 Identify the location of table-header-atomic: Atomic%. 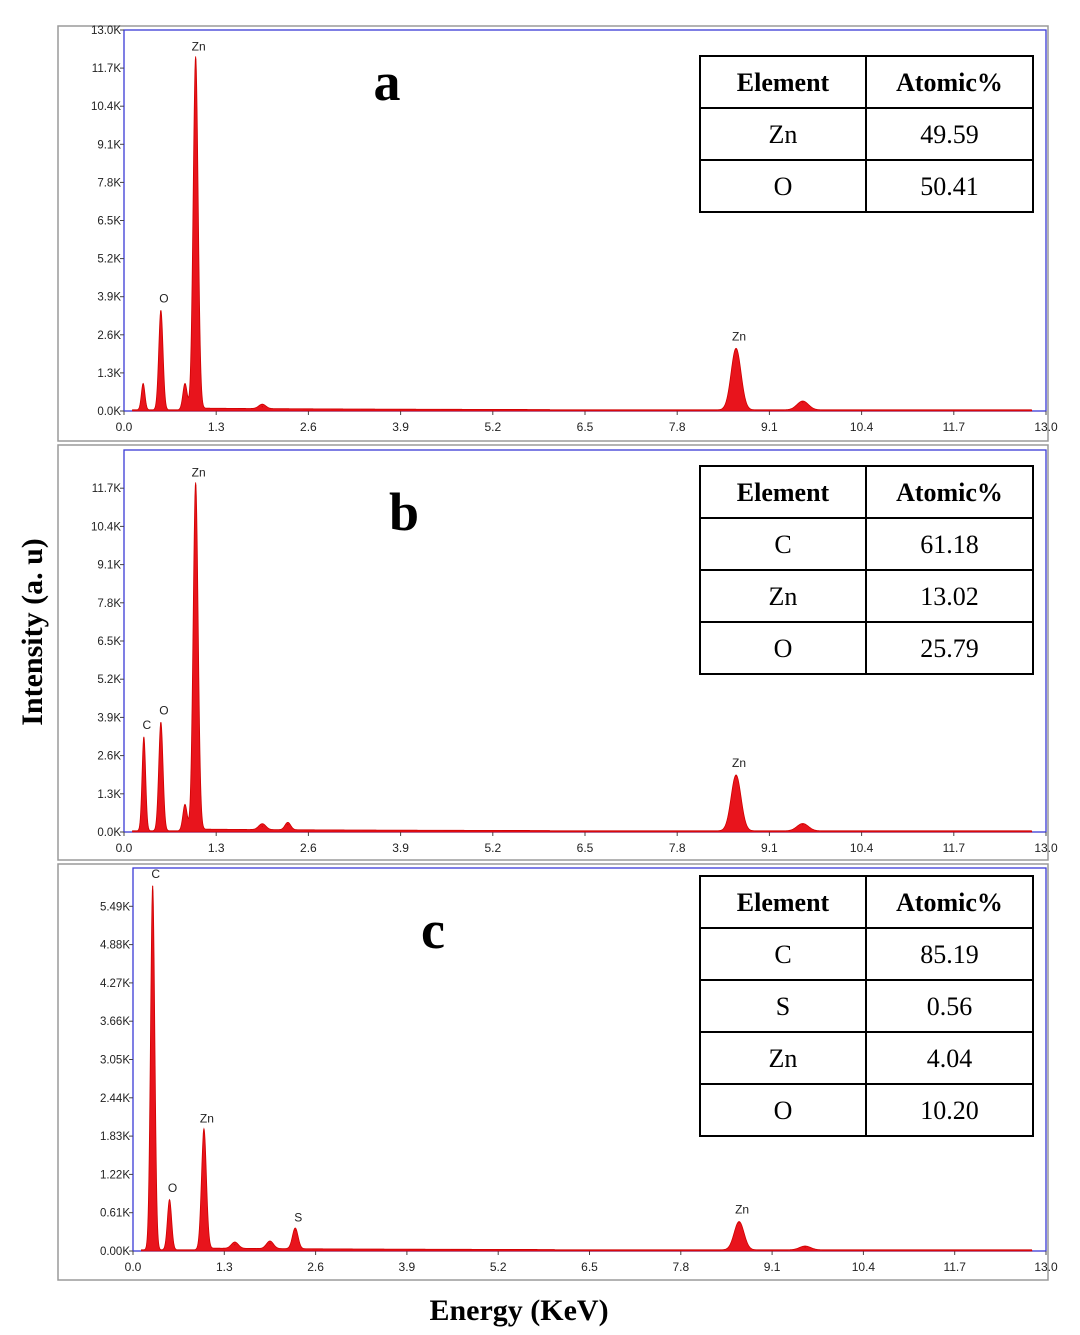
(949, 902).